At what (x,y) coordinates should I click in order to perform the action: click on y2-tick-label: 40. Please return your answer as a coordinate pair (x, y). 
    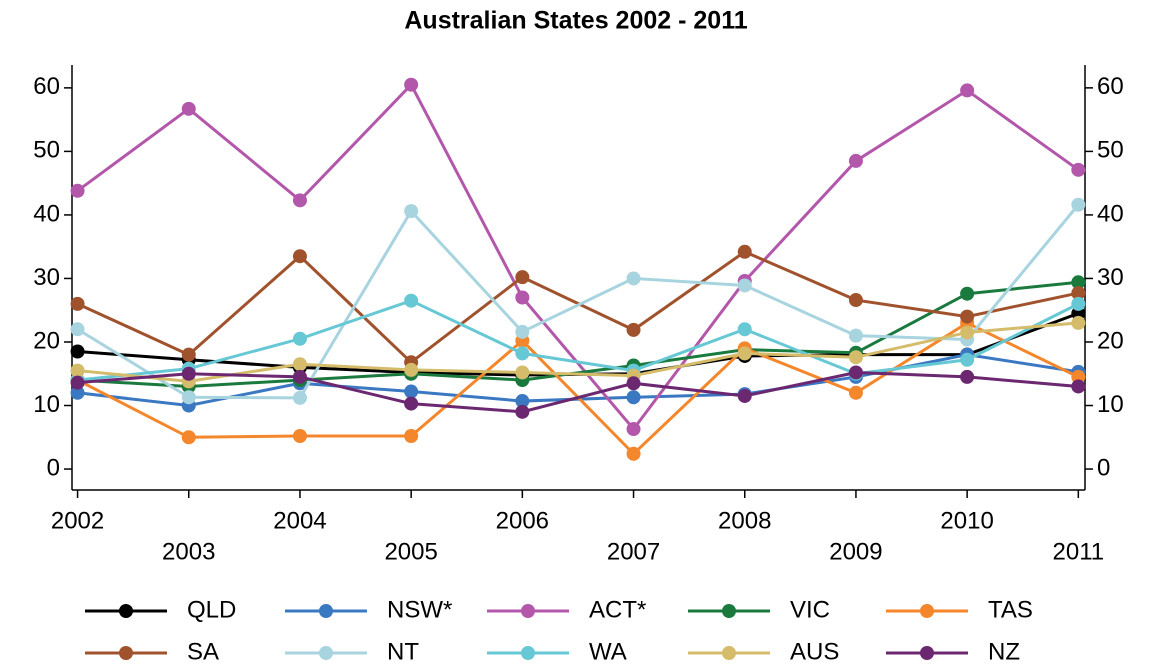
    Looking at the image, I should click on (1110, 213).